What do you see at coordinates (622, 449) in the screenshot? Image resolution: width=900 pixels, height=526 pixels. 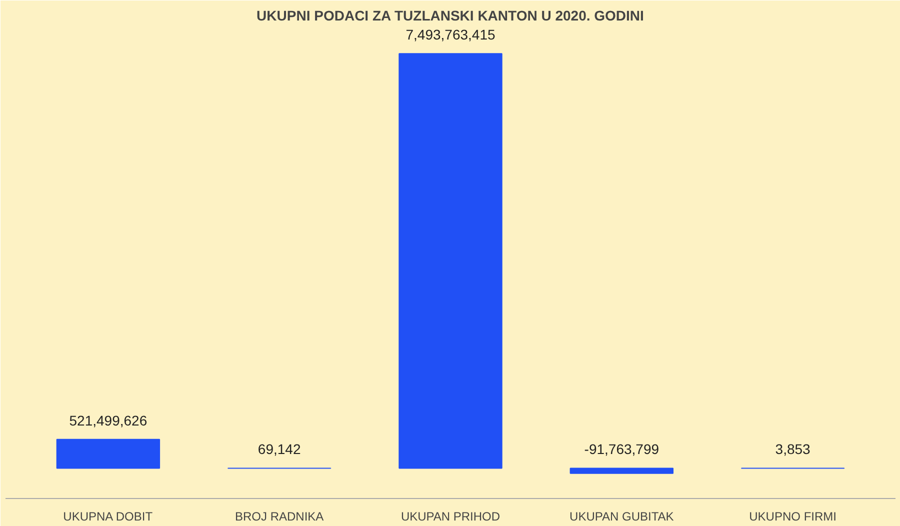 I see `data-label: -91,763,799` at bounding box center [622, 449].